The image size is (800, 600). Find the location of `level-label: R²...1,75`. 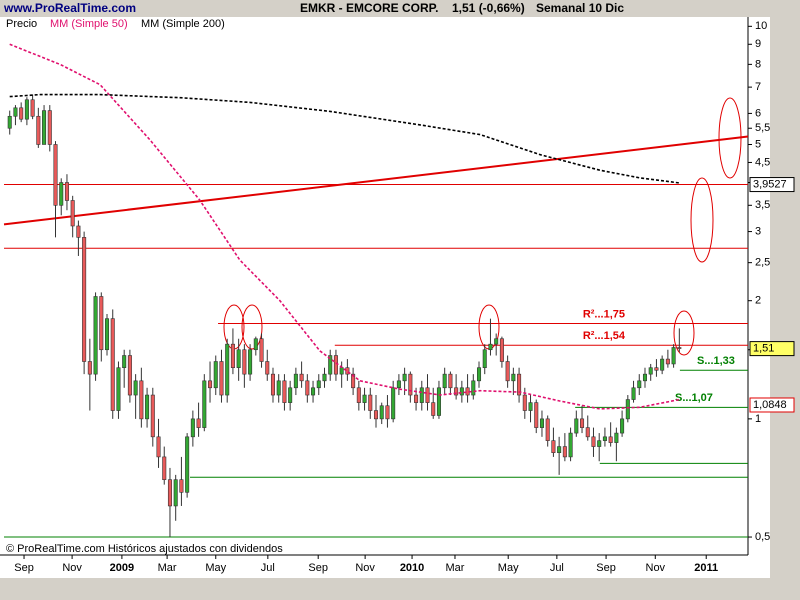

level-label: R²...1,75 is located at coordinates (604, 314).